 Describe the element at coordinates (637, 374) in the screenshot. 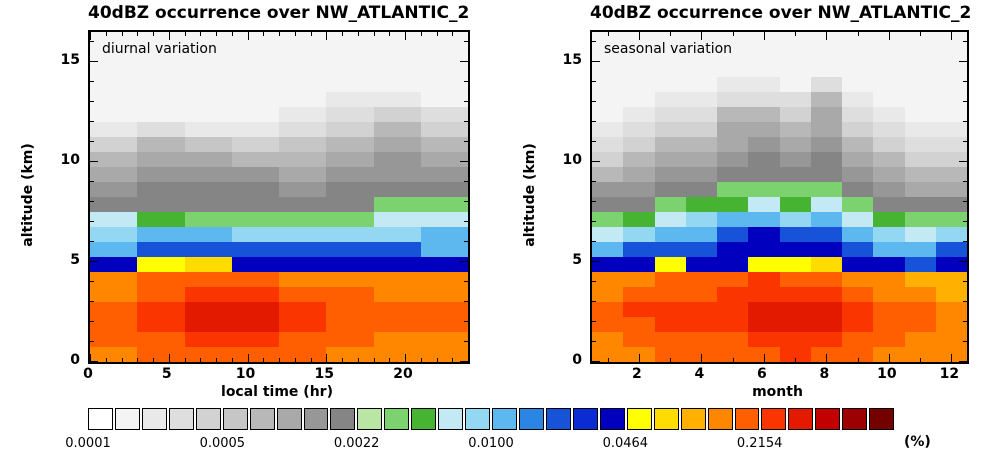

I see `x-tick-label: 2` at that location.